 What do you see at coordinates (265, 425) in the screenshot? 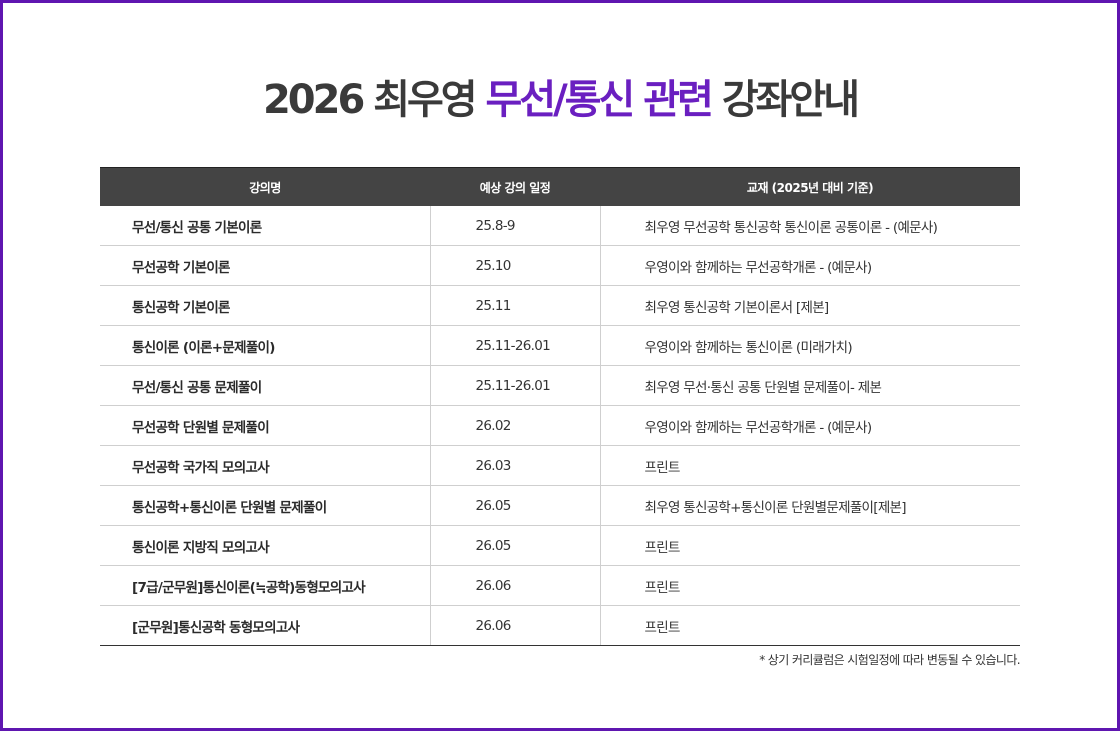
I see `course-name-cell: 무선공학 단원별 문제풀이` at bounding box center [265, 425].